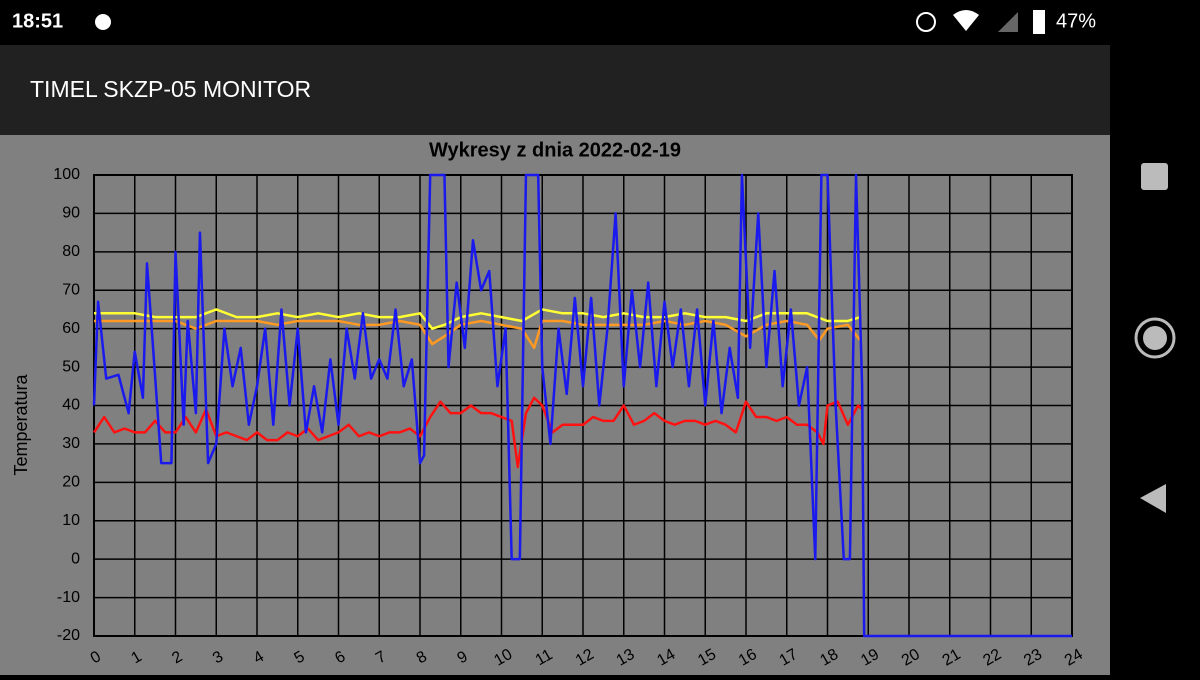  Describe the element at coordinates (103, 22) in the screenshot. I see `notification-icon` at that location.